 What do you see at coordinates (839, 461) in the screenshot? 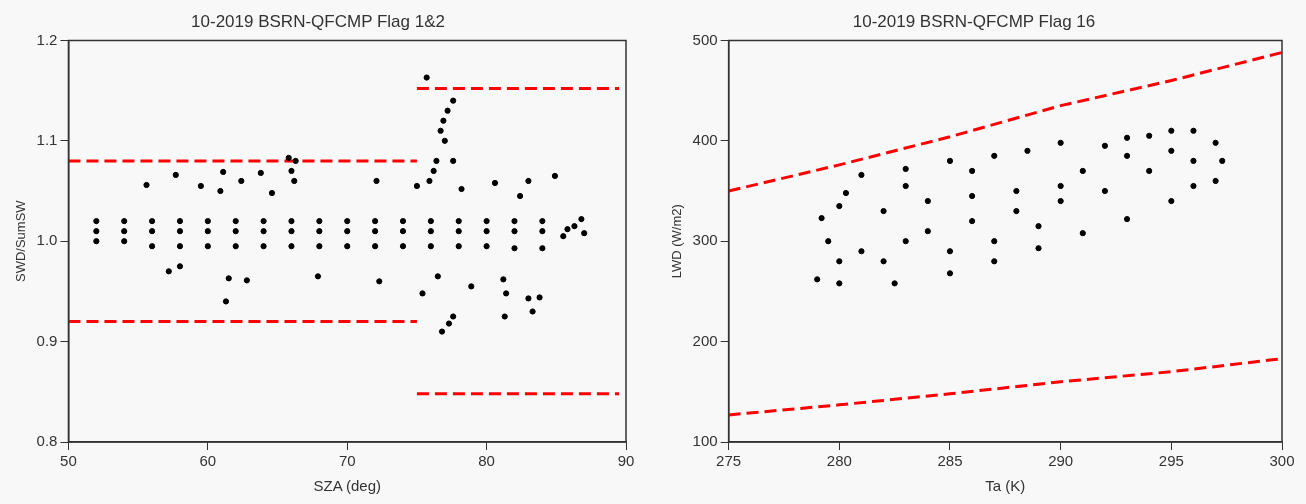
I see `x-tick-label: 280` at bounding box center [839, 461].